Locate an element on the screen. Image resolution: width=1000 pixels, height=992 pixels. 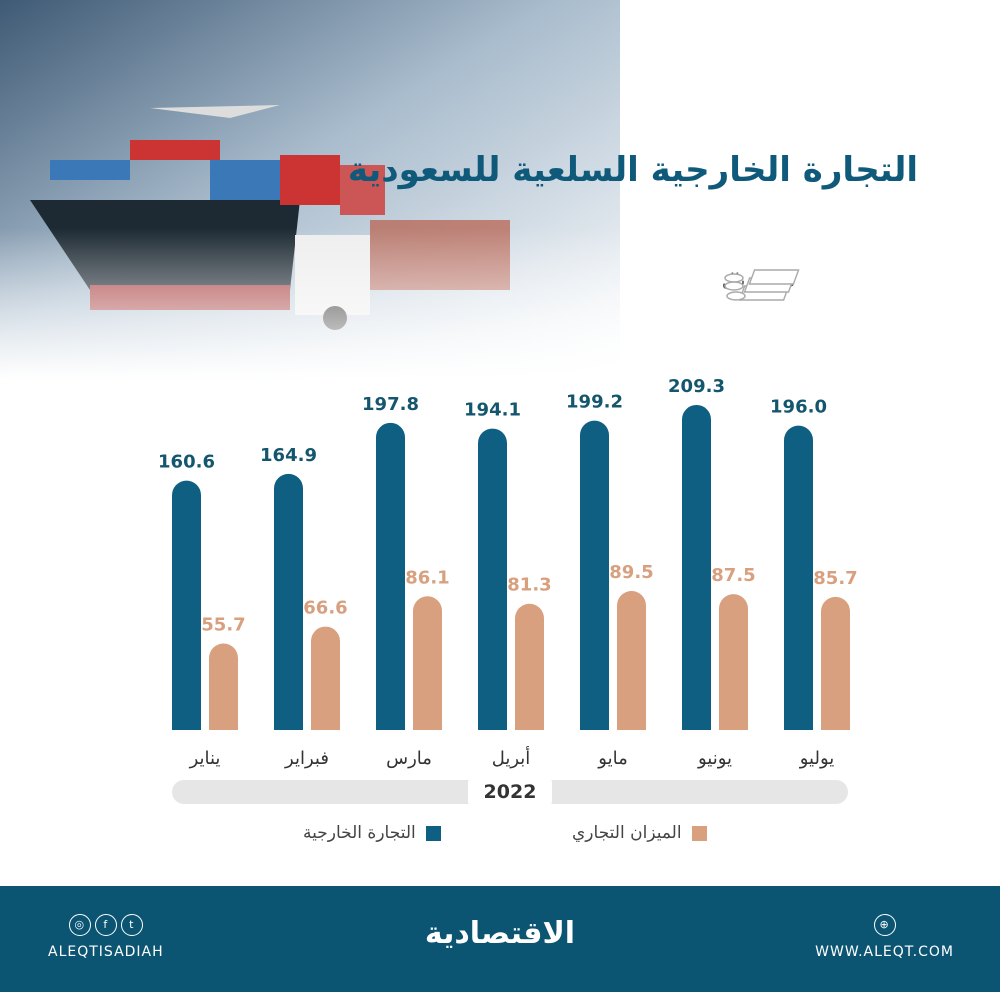
data-label: 55.7 is located at coordinates (223, 624).